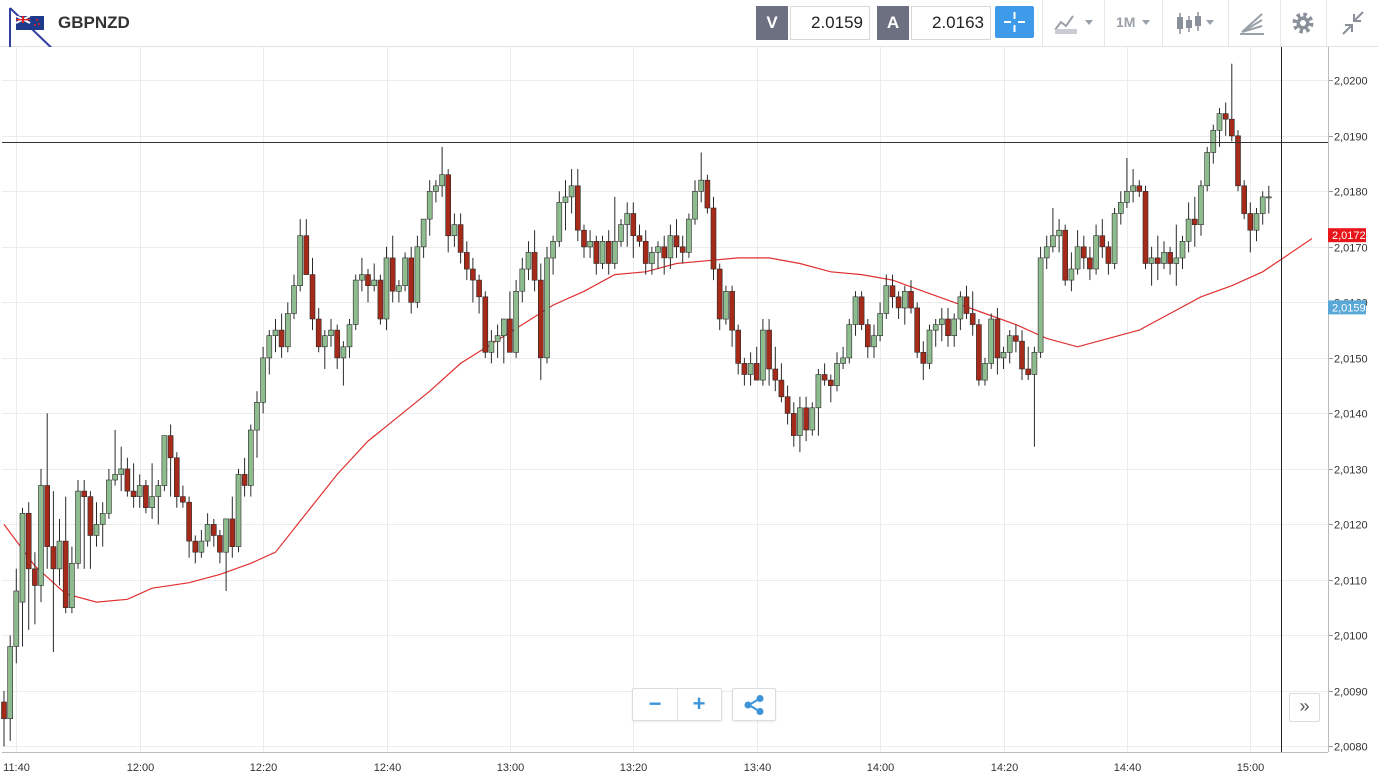 The height and width of the screenshot is (779, 1378). I want to click on candle-style-button, so click(1197, 23).